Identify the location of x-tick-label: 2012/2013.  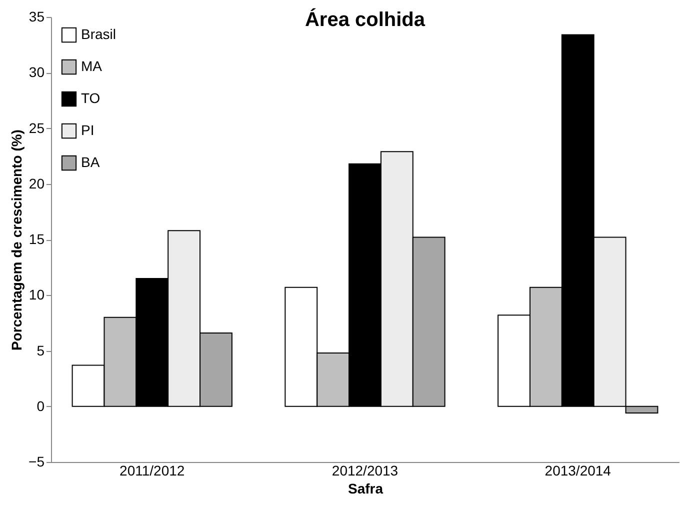
(365, 470).